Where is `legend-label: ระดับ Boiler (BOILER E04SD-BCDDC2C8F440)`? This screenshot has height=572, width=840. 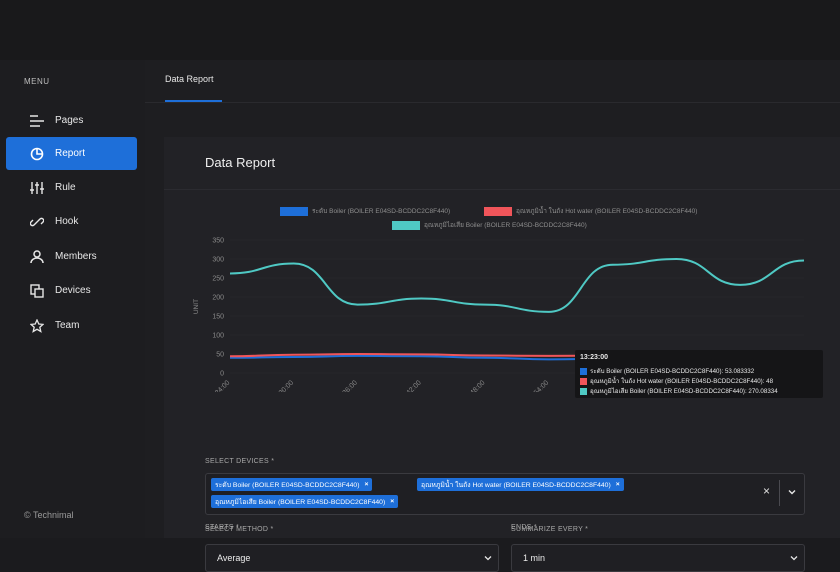 legend-label: ระดับ Boiler (BOILER E04SD-BCDDC2C8F440) is located at coordinates (381, 211).